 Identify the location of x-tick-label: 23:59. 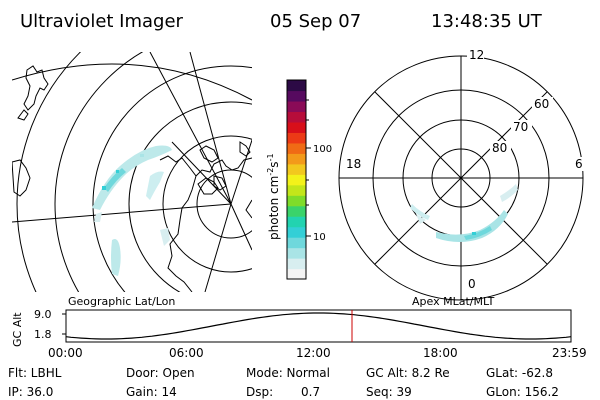
(569, 353).